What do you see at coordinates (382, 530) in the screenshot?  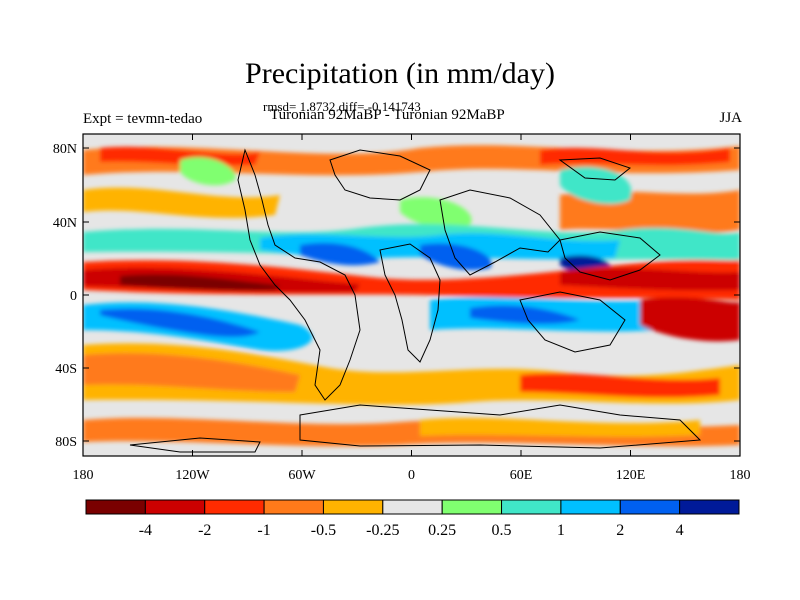 I see `colorbar-label: -0.25` at bounding box center [382, 530].